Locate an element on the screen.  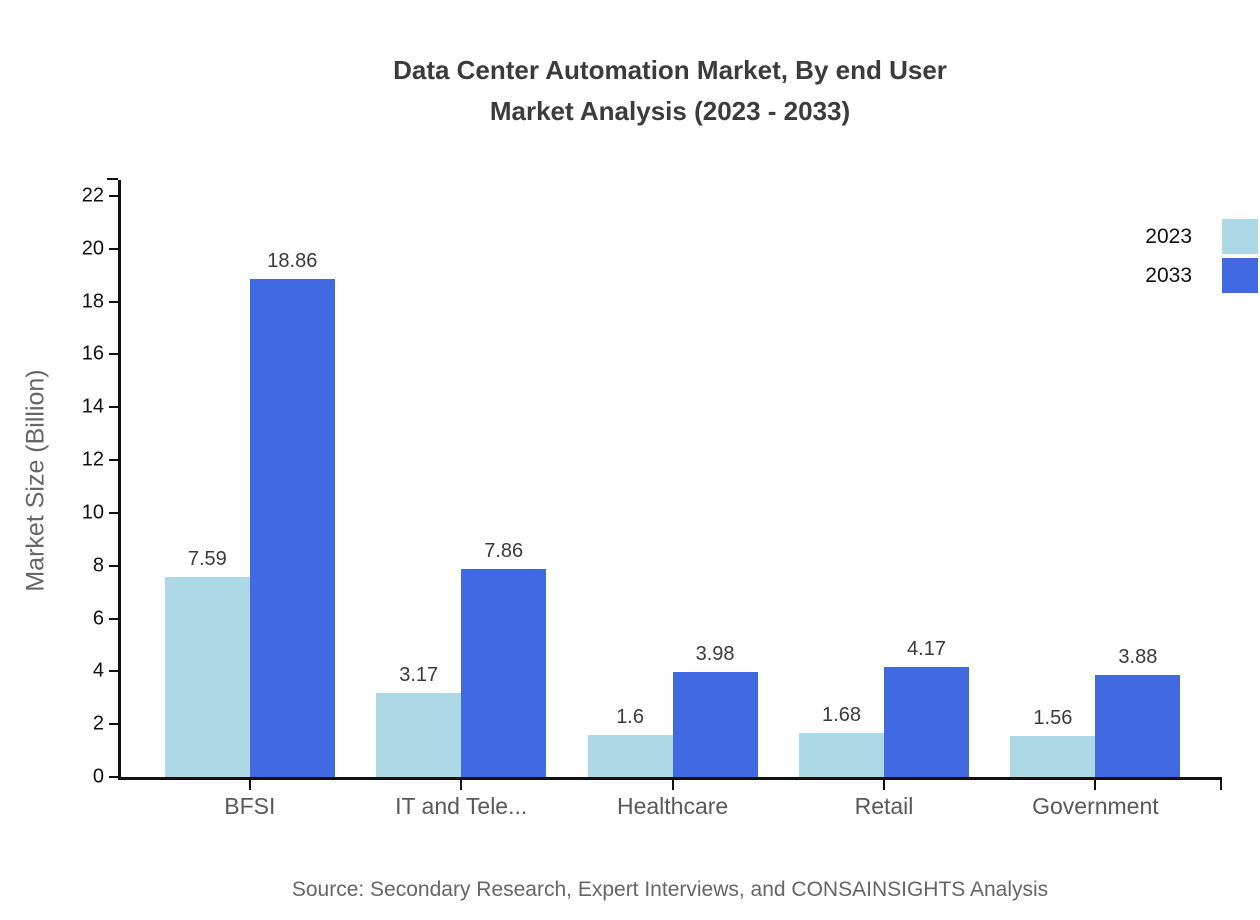
bar-2033: 18.86 is located at coordinates (292, 513).